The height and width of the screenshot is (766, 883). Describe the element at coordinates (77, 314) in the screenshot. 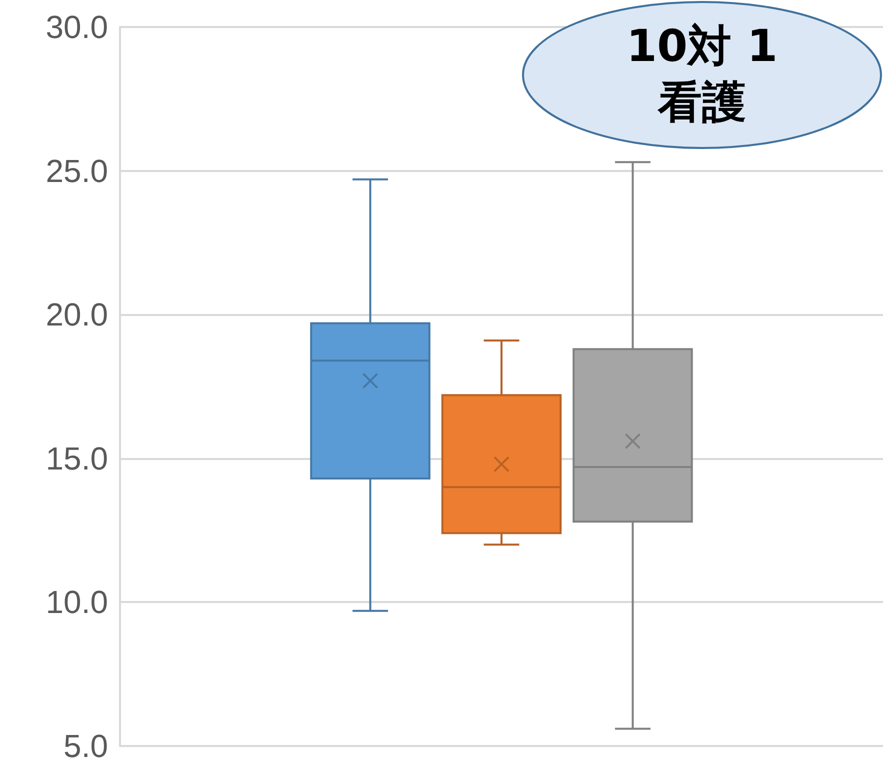

I see `y-tick-label: 20.0` at that location.